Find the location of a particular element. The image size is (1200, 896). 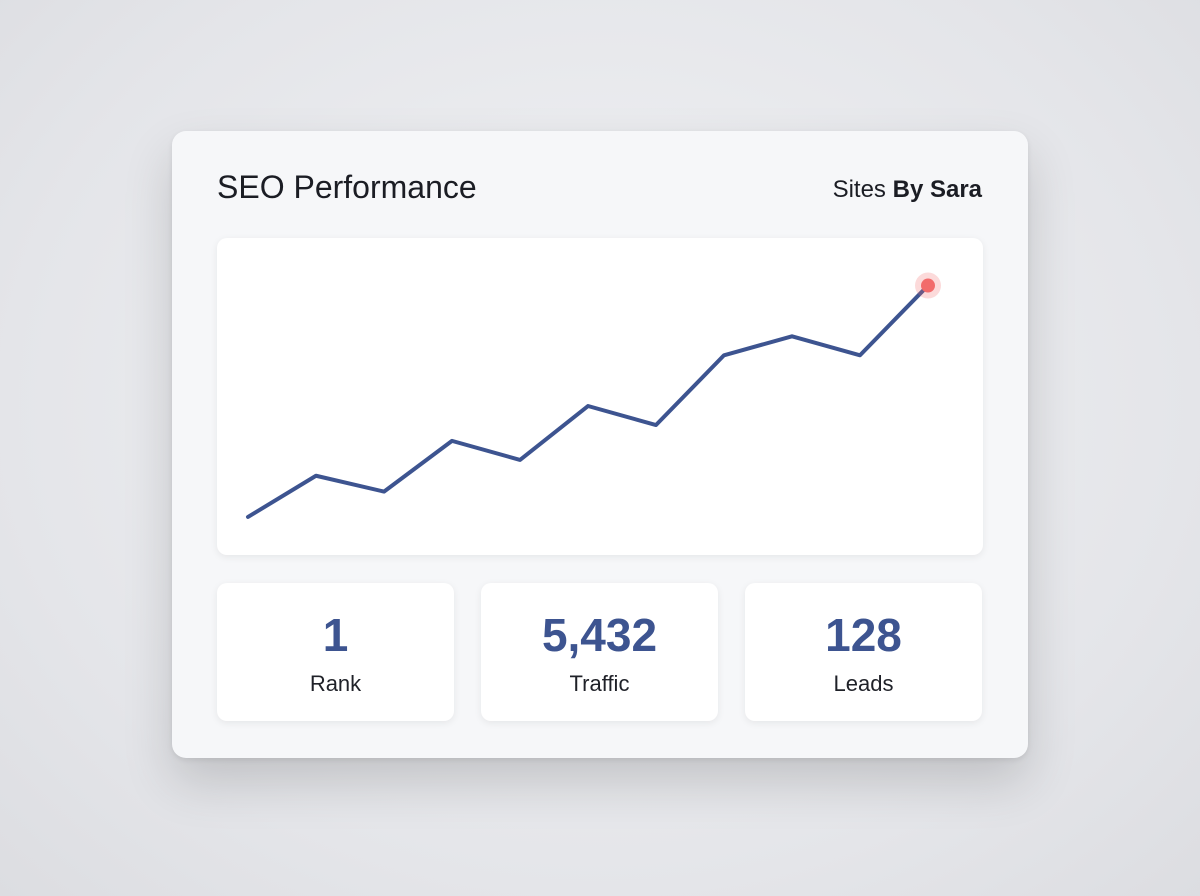

stat-card: 5,432 Traffic is located at coordinates (599, 652).